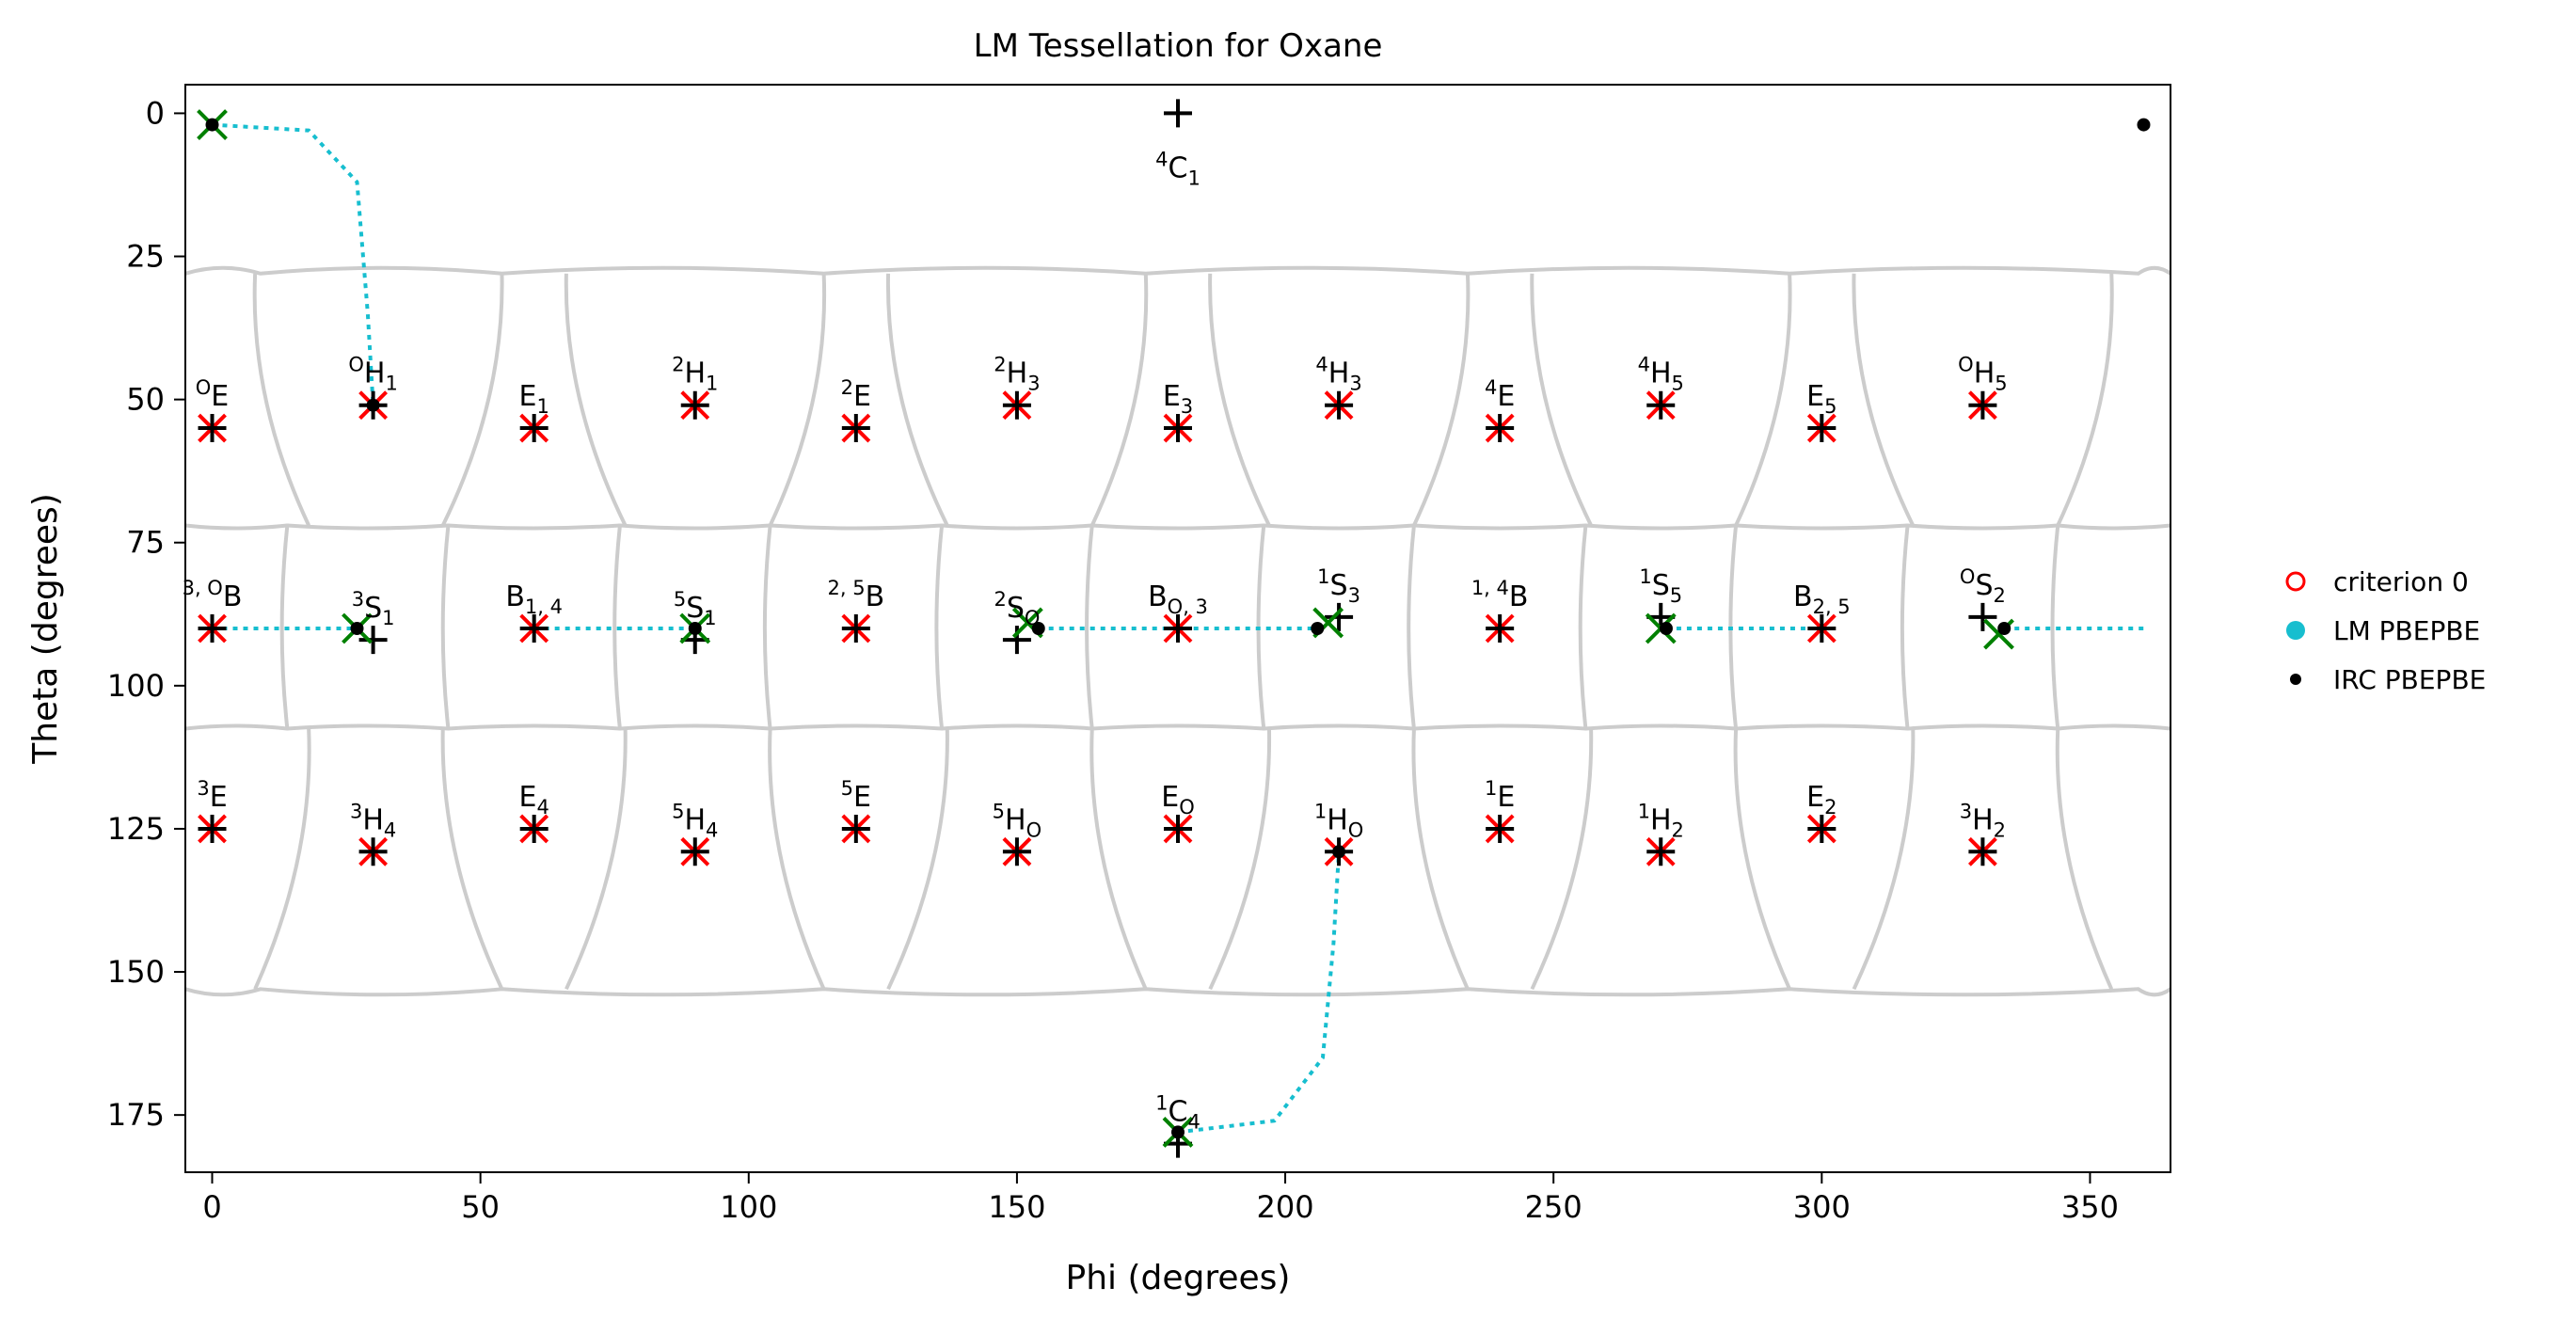 The width and height of the screenshot is (2576, 1319). What do you see at coordinates (2407, 630) in the screenshot?
I see `legend-label: LM PBEPBE` at bounding box center [2407, 630].